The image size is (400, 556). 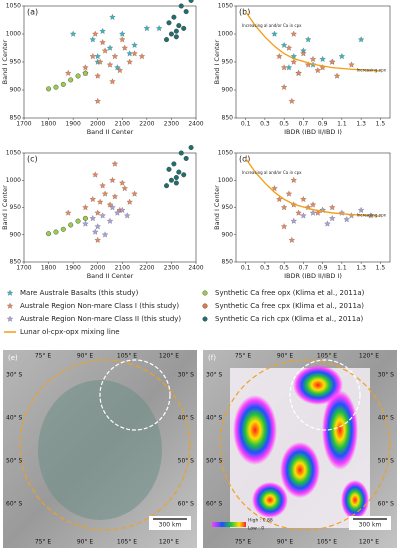 What do you see at coordinates (313, 276) in the screenshot?
I see `x-axis-label: IBDR (IBD II/IBD I)` at bounding box center [313, 276].